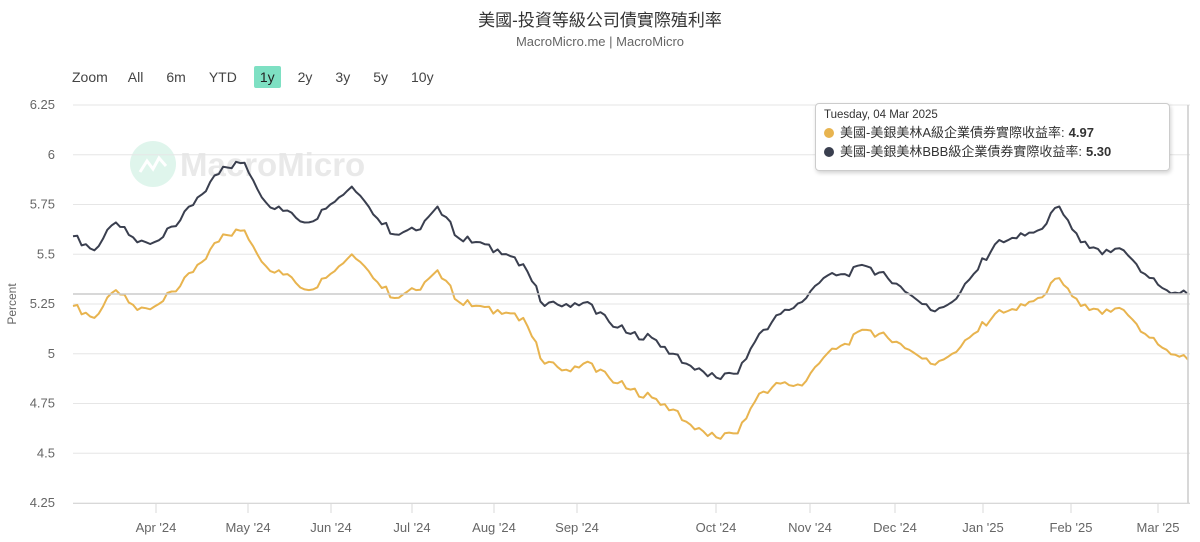  I want to click on tooltip-row-a: 美國-美銀美林A級企業債券實際收益率: 4.97, so click(992, 132).